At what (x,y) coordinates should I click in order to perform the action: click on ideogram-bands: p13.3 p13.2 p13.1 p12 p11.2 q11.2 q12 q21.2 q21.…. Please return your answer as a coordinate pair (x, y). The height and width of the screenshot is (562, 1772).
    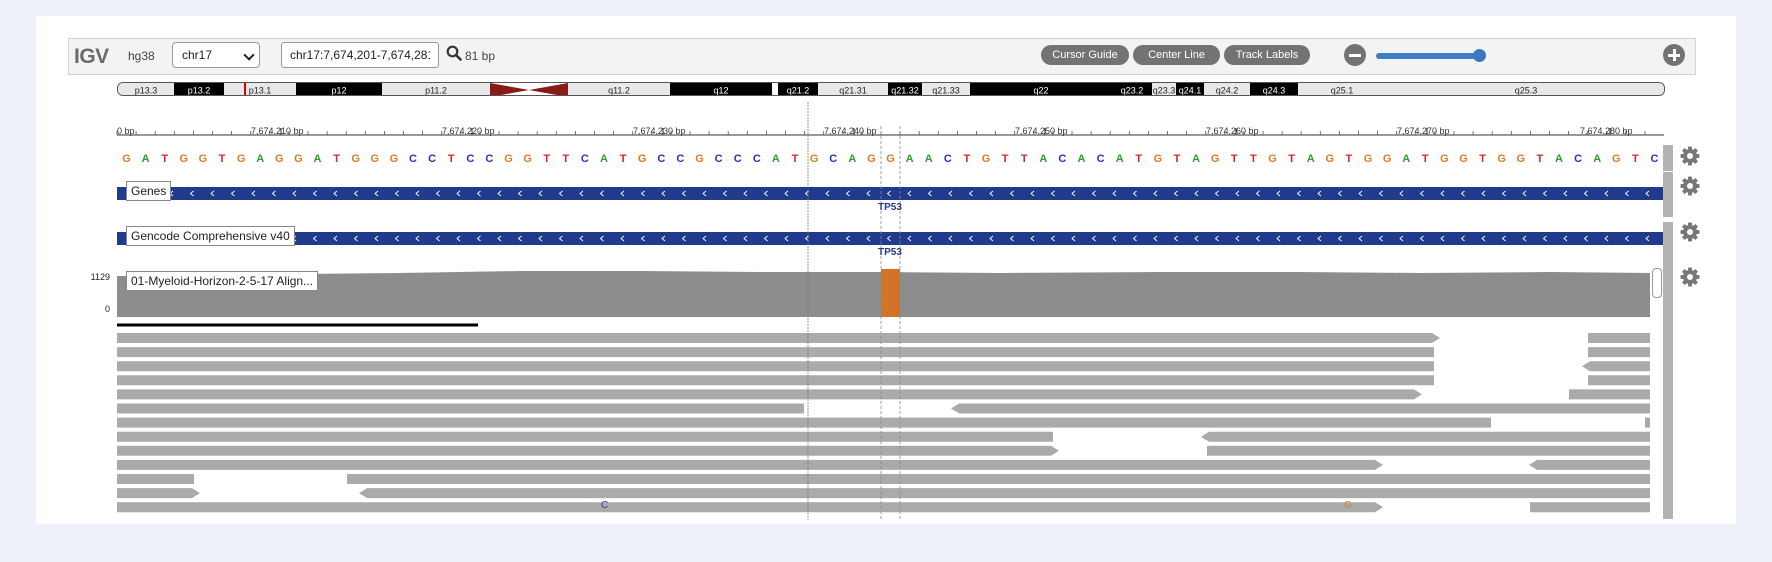
    Looking at the image, I should click on (891, 89).